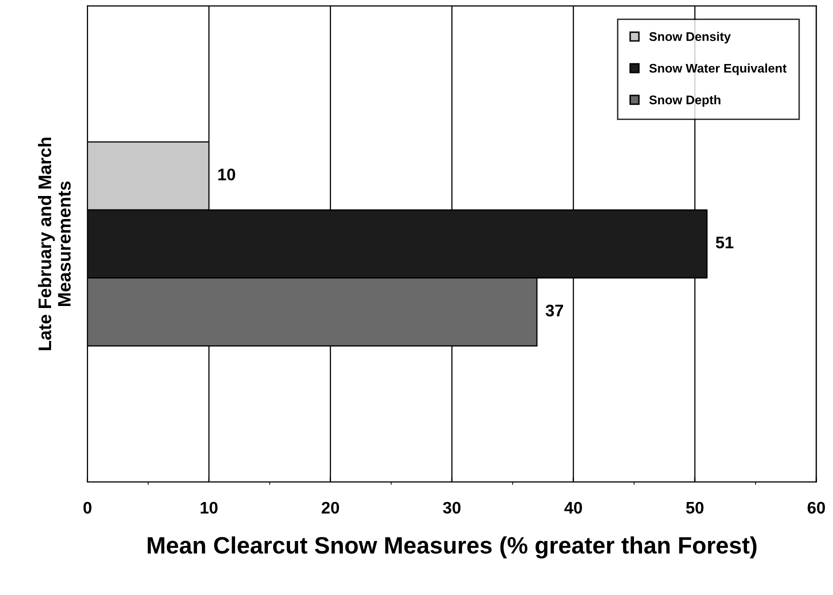 The width and height of the screenshot is (833, 595). What do you see at coordinates (690, 38) in the screenshot?
I see `legend-label: Snow Density` at bounding box center [690, 38].